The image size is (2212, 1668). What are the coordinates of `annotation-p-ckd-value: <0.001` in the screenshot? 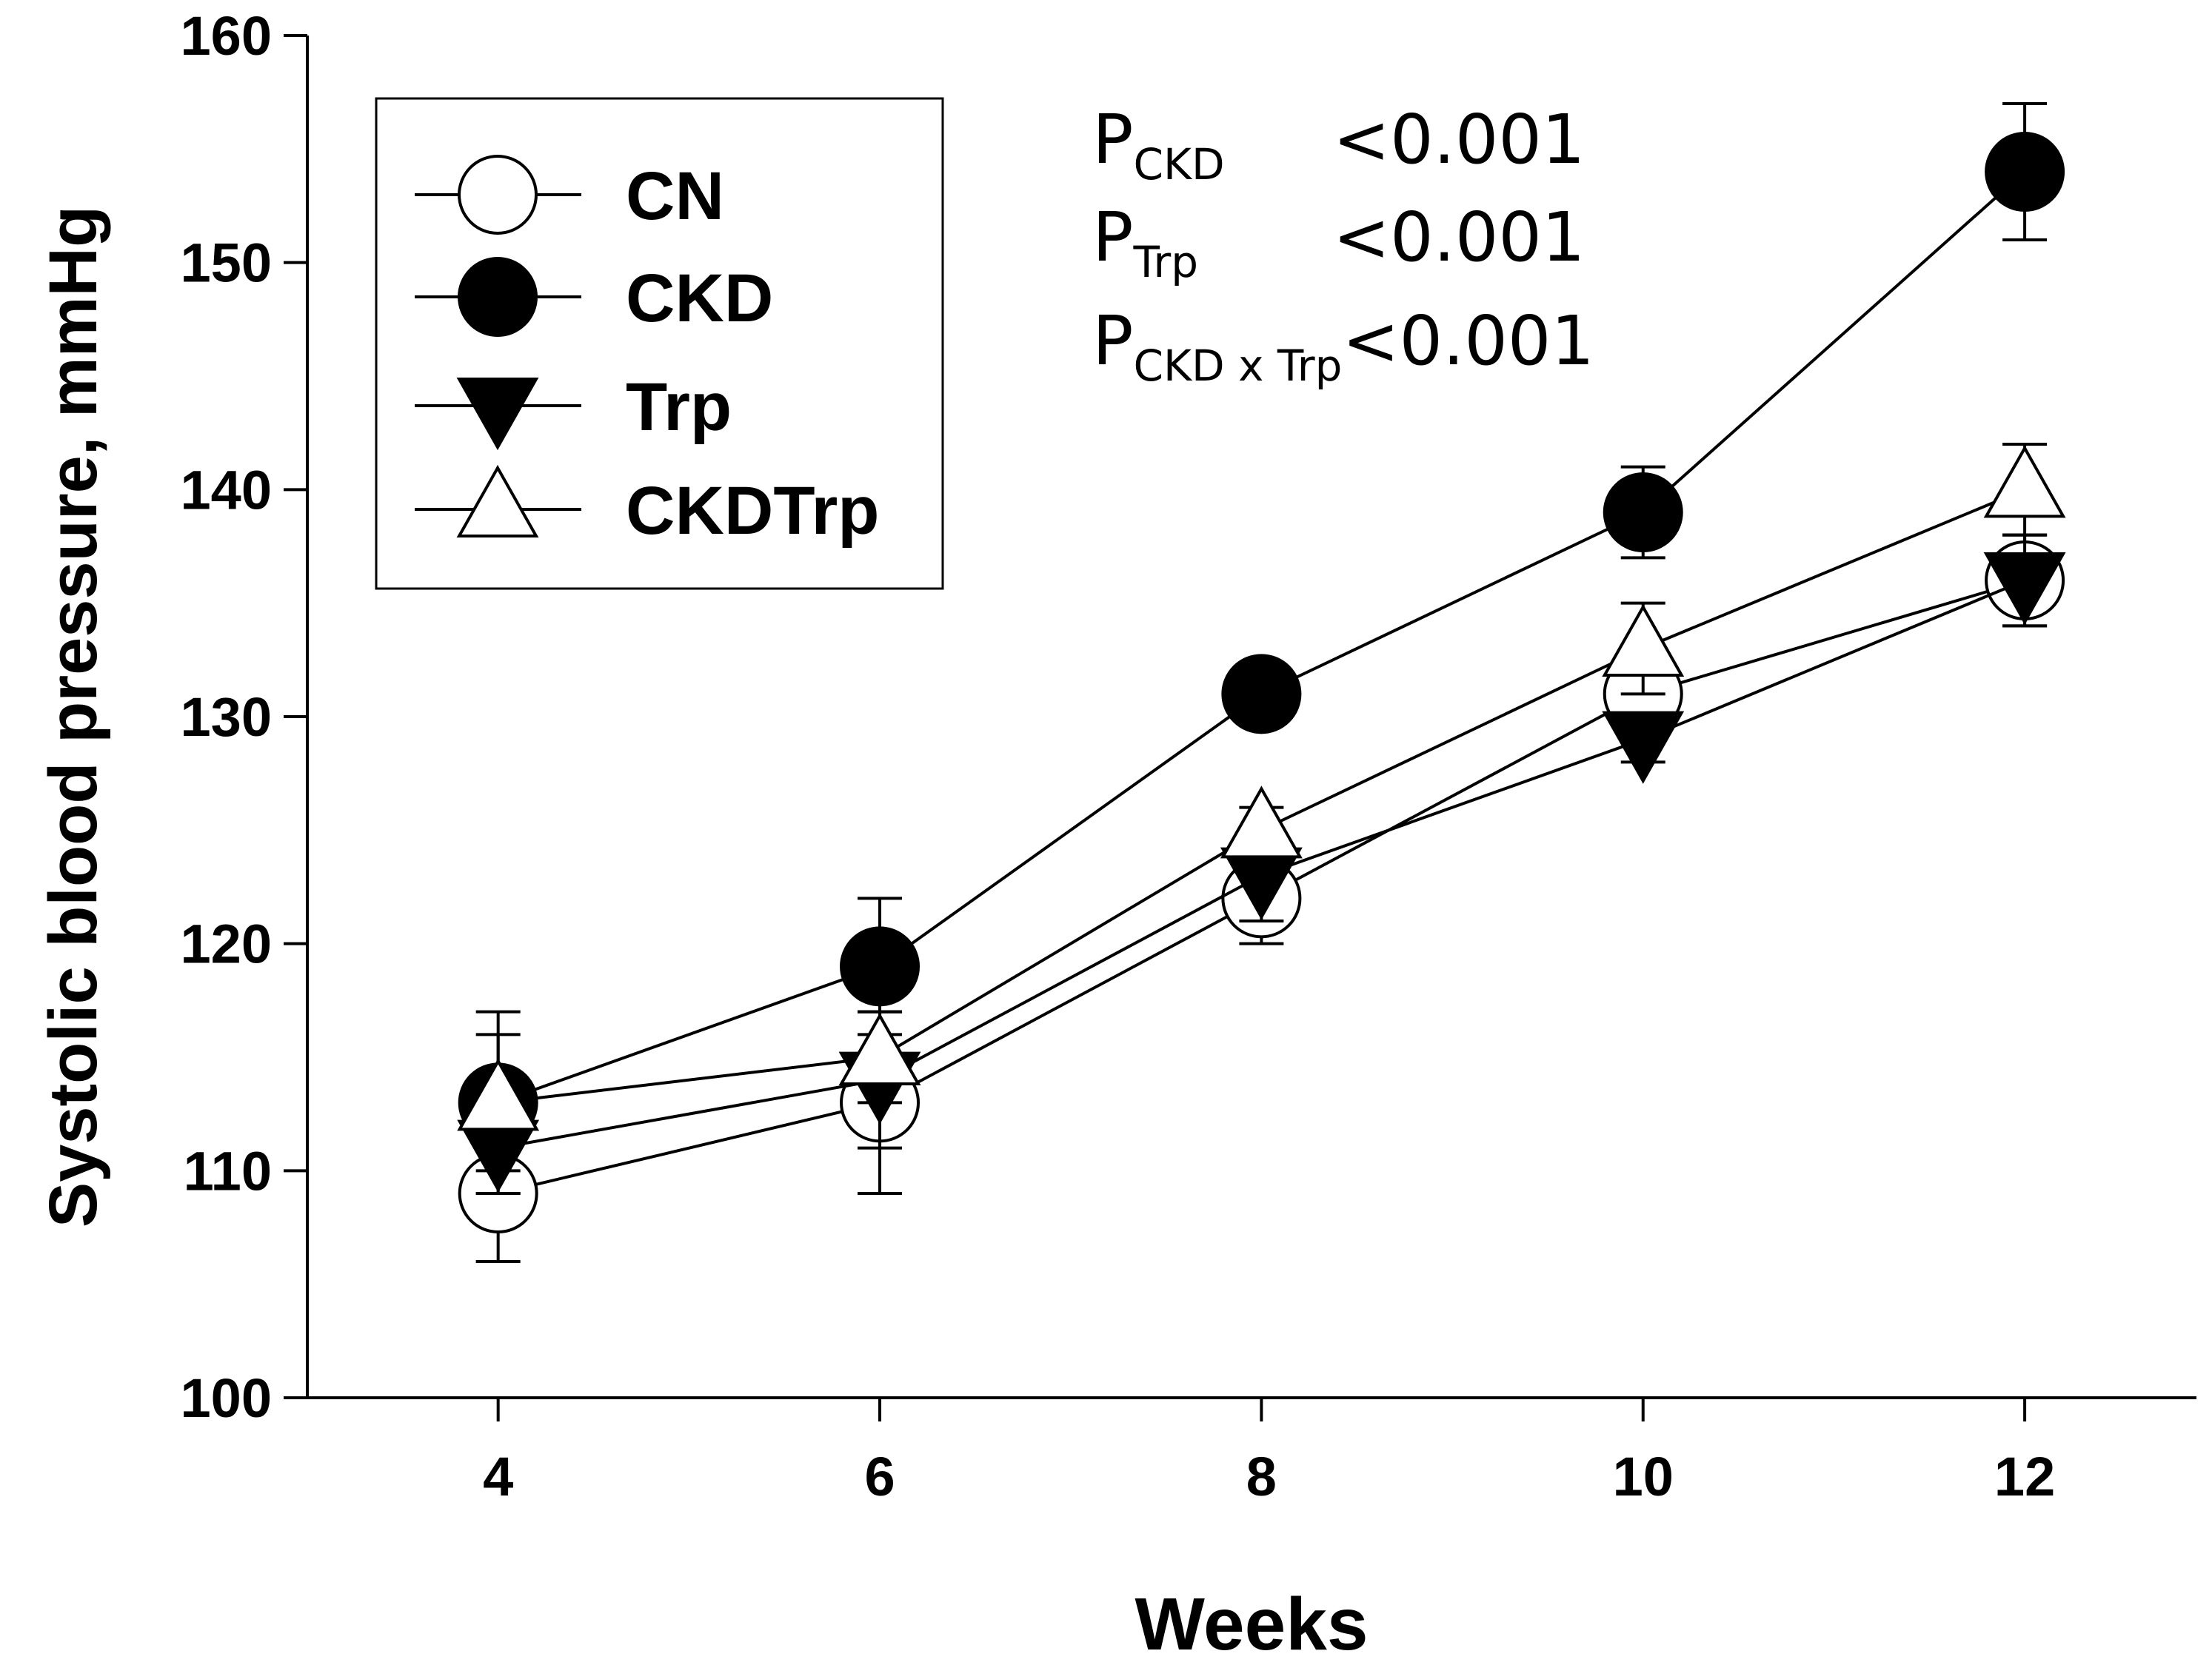 It's located at (1459, 139).